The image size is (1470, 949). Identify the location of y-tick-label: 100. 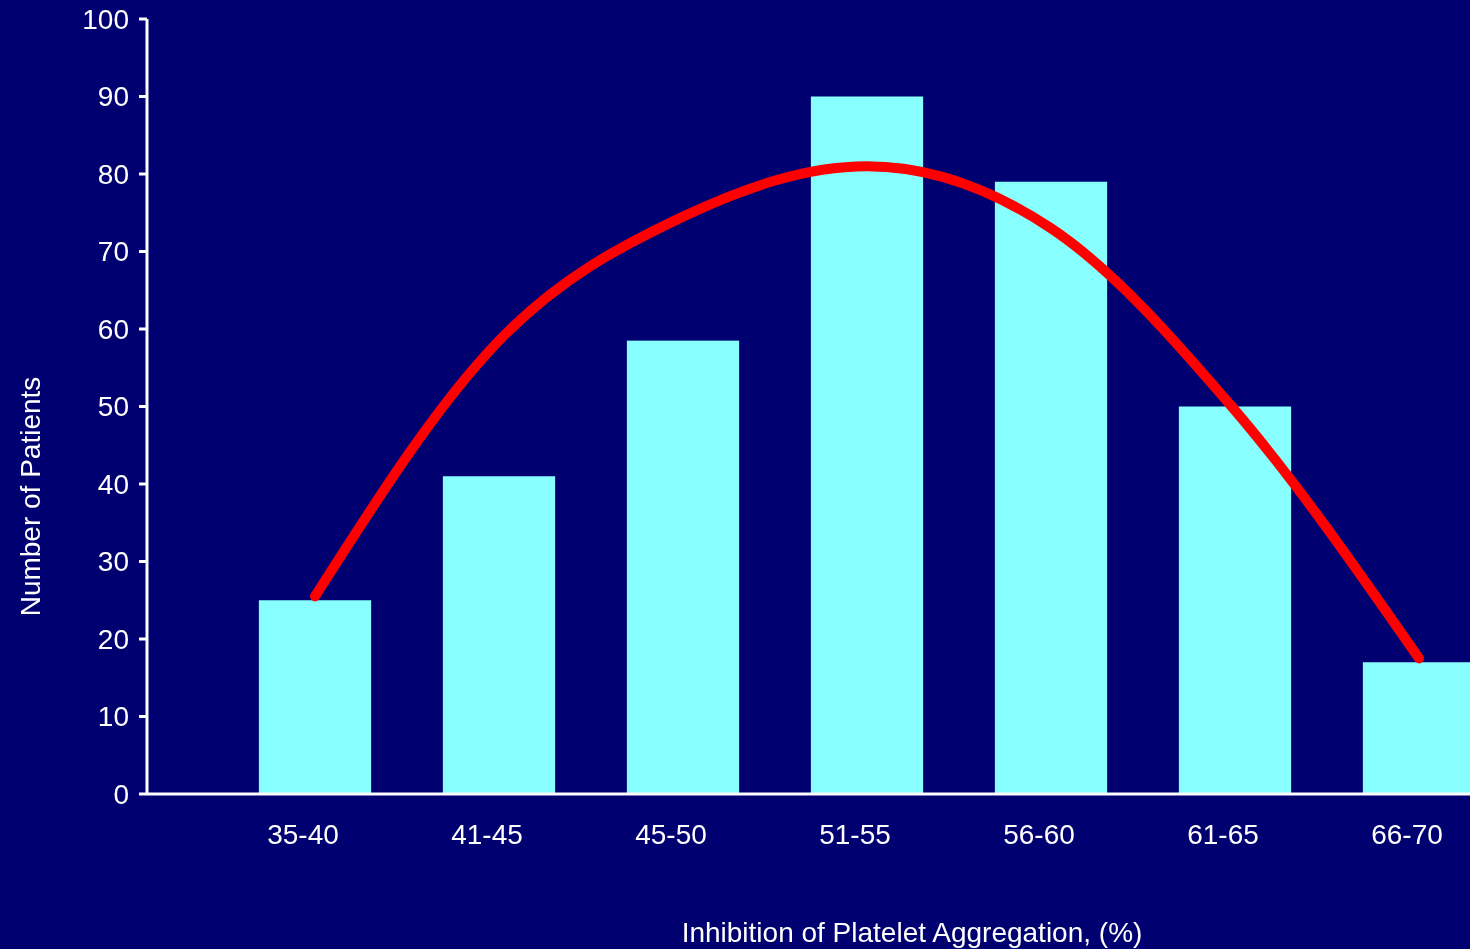
(105, 19).